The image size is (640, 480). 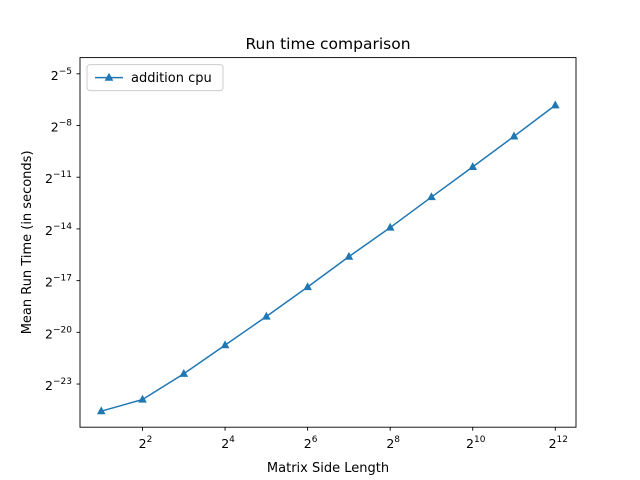 What do you see at coordinates (353, 439) in the screenshot?
I see `x-axis-ticks: 22 24 26 28 210 212` at bounding box center [353, 439].